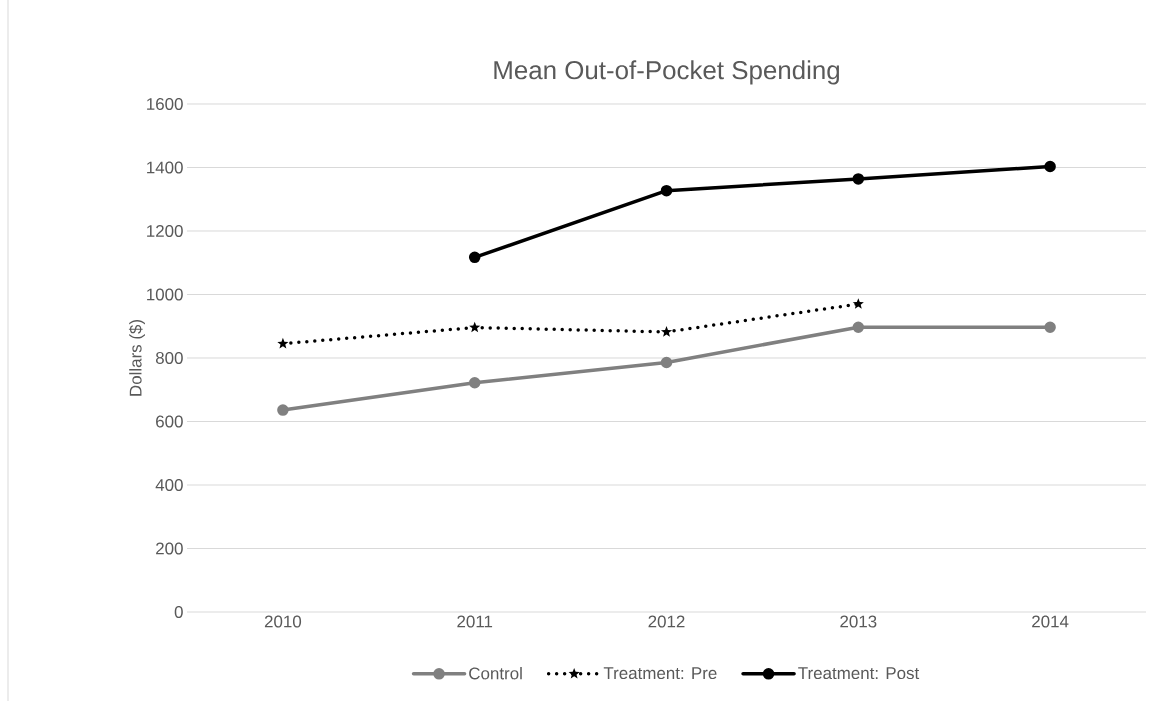  What do you see at coordinates (165, 294) in the screenshot?
I see `y-tick-label: 1000` at bounding box center [165, 294].